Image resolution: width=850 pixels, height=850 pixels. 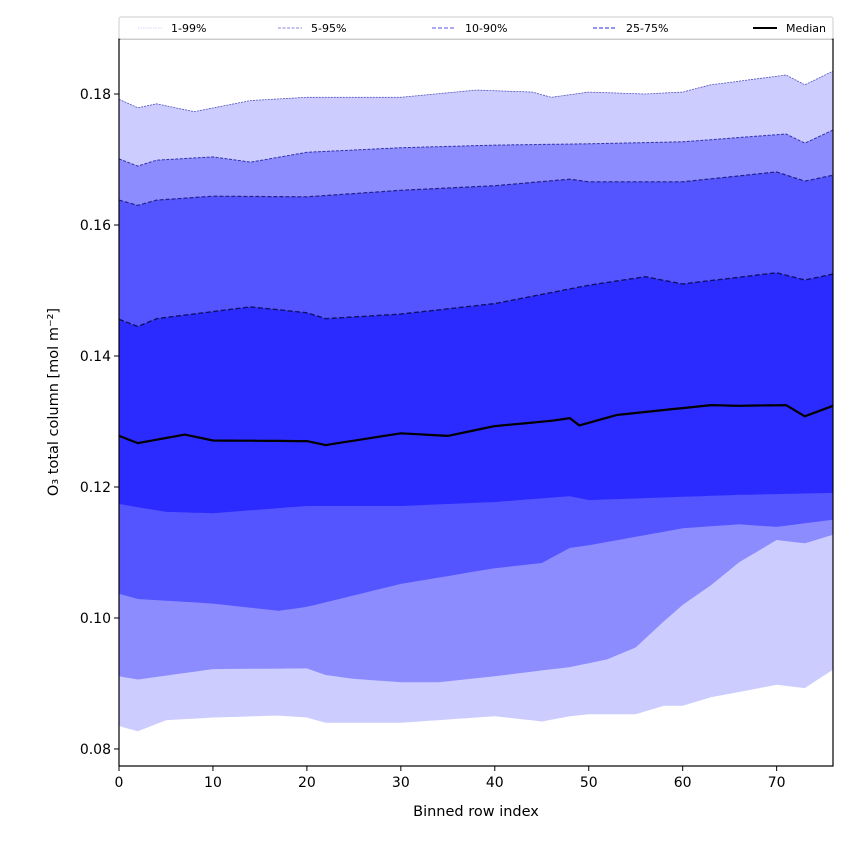 I want to click on x-tick-label: 10, so click(x=213, y=783).